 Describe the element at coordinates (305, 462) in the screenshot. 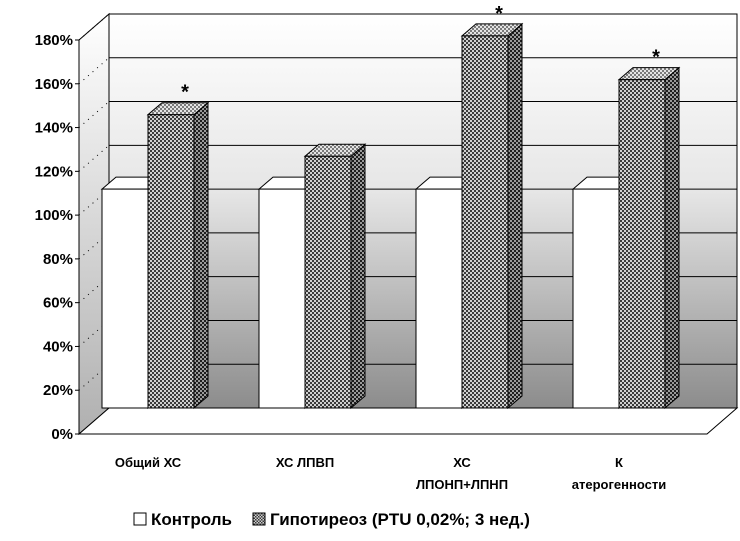

I see `x-tick-label: ХС ЛПВП` at that location.